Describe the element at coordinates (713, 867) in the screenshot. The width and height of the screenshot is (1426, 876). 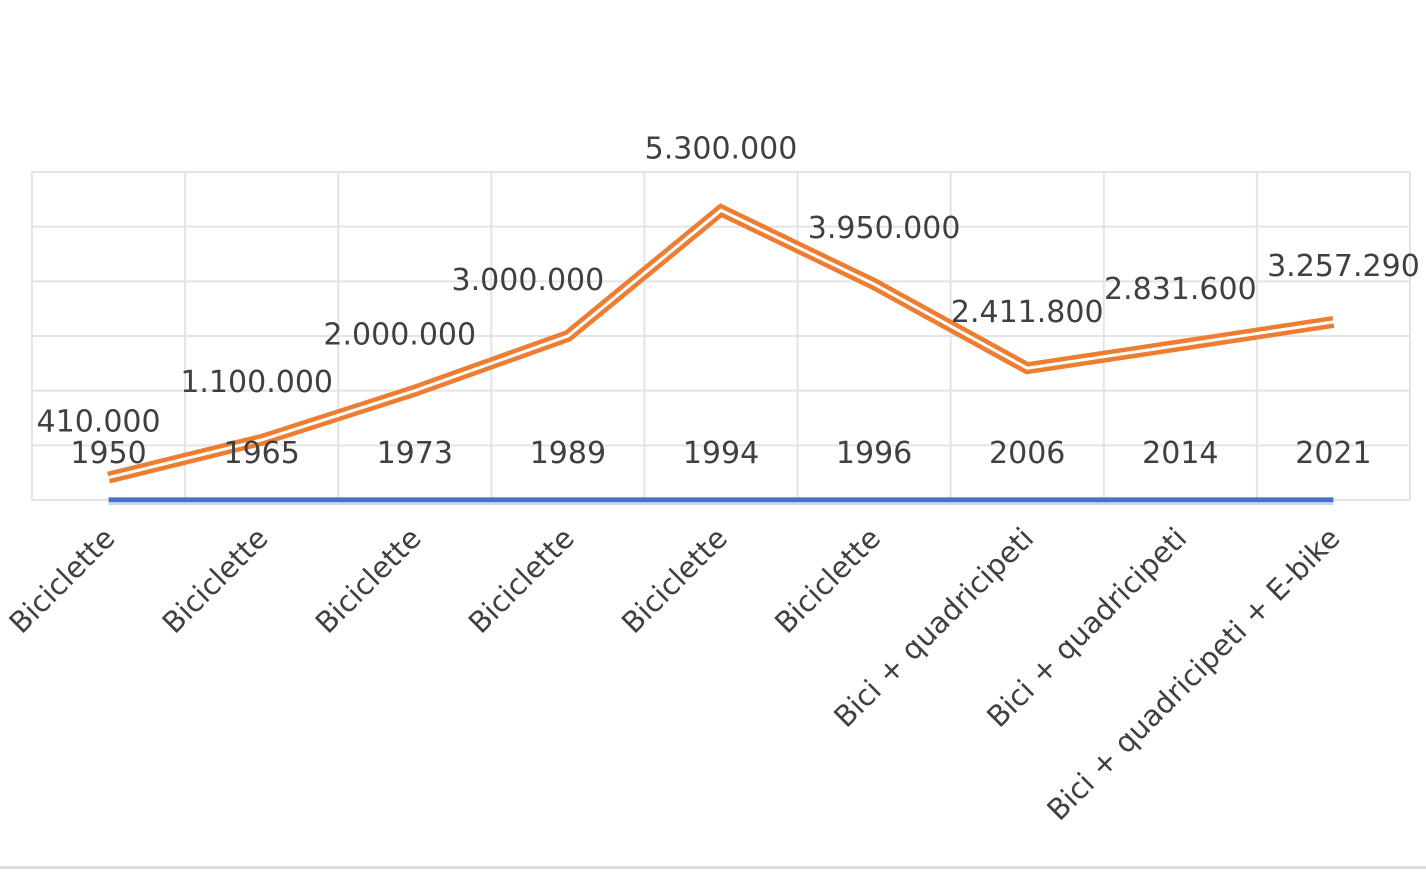
I see `bottom-divider` at that location.